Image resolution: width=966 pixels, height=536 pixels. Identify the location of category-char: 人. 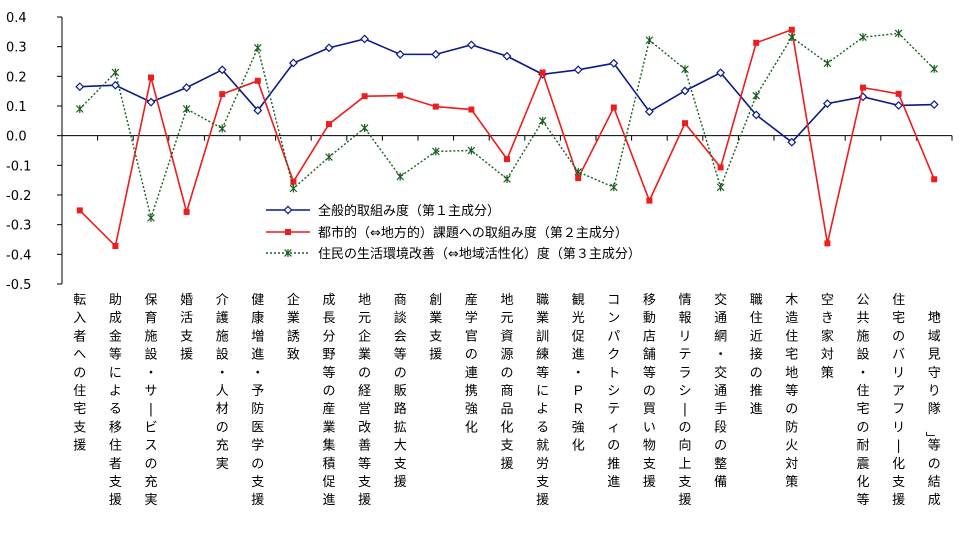
(222, 391).